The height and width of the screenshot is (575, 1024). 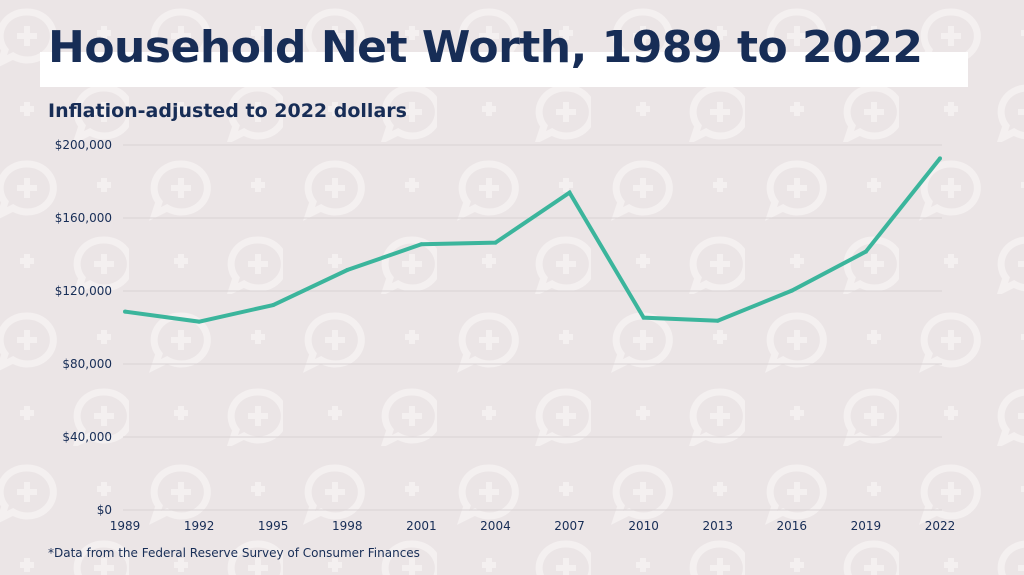 What do you see at coordinates (83, 145) in the screenshot?
I see `y-tick-label: $200,000` at bounding box center [83, 145].